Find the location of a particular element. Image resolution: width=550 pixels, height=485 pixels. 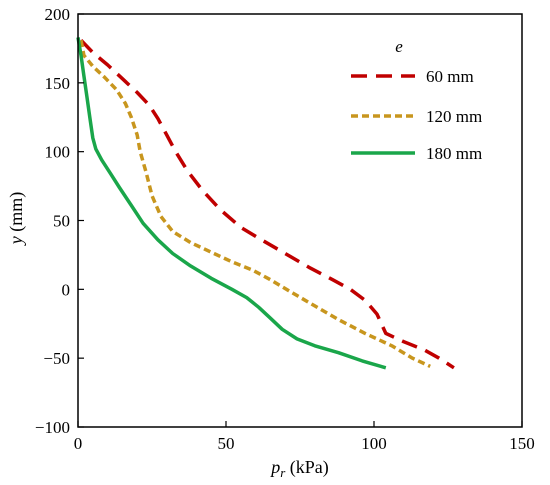

legend-label: 60 mm is located at coordinates (450, 76).